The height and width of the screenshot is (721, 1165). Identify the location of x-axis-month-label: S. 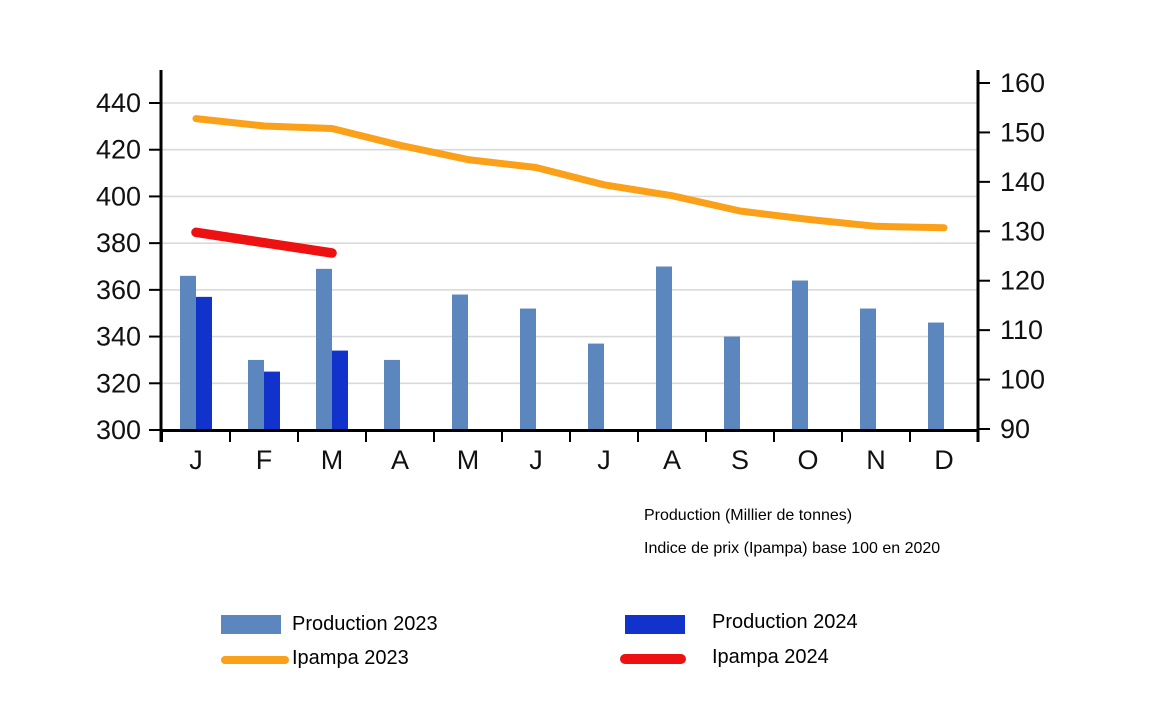
(740, 460).